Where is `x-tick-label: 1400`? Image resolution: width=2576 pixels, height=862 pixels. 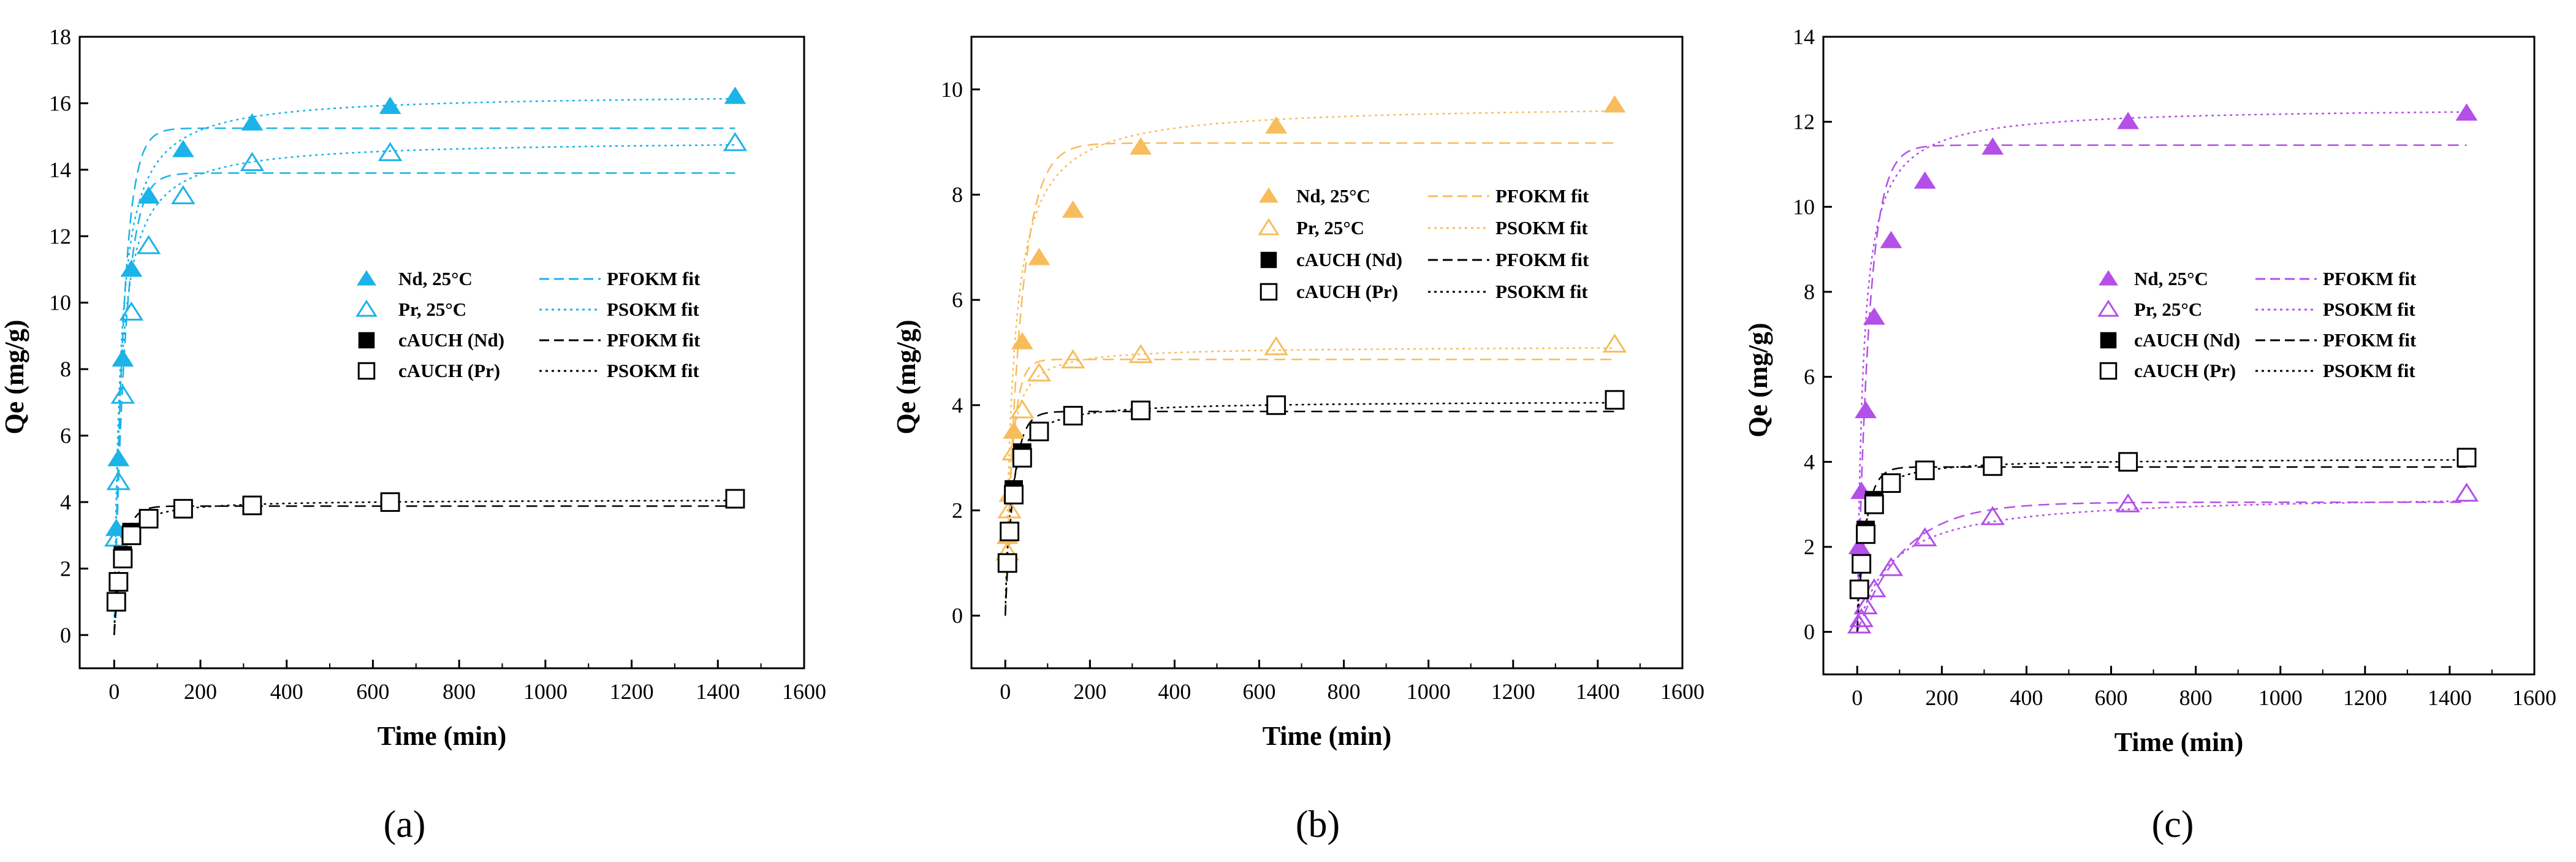 x-tick-label: 1400 is located at coordinates (718, 691).